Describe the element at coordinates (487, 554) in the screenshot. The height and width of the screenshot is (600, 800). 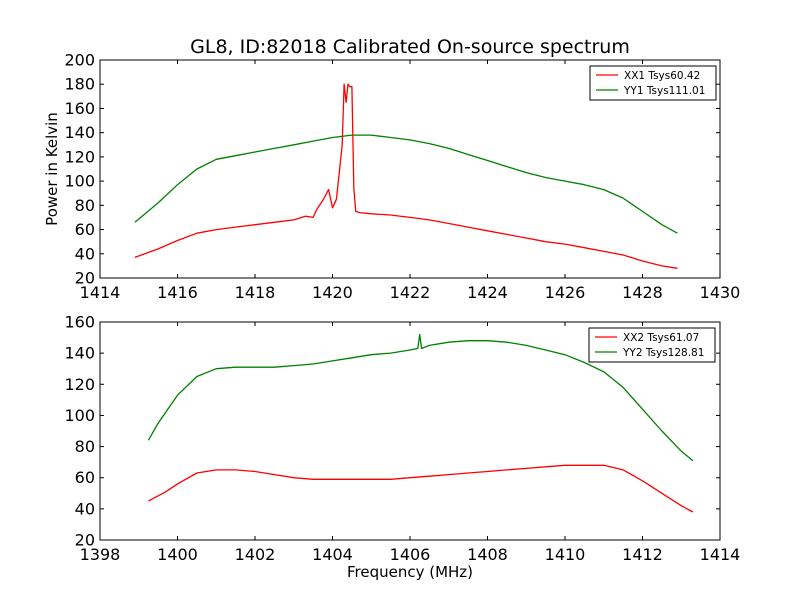
I see `x-tick-label: 1408` at that location.